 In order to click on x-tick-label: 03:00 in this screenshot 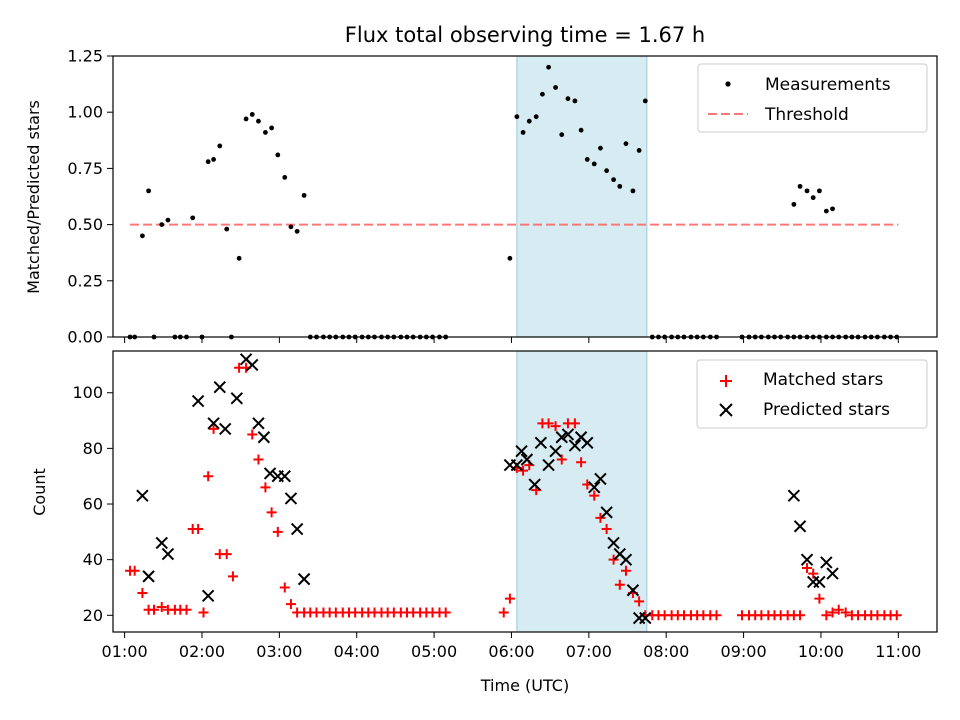, I will do `click(279, 651)`.